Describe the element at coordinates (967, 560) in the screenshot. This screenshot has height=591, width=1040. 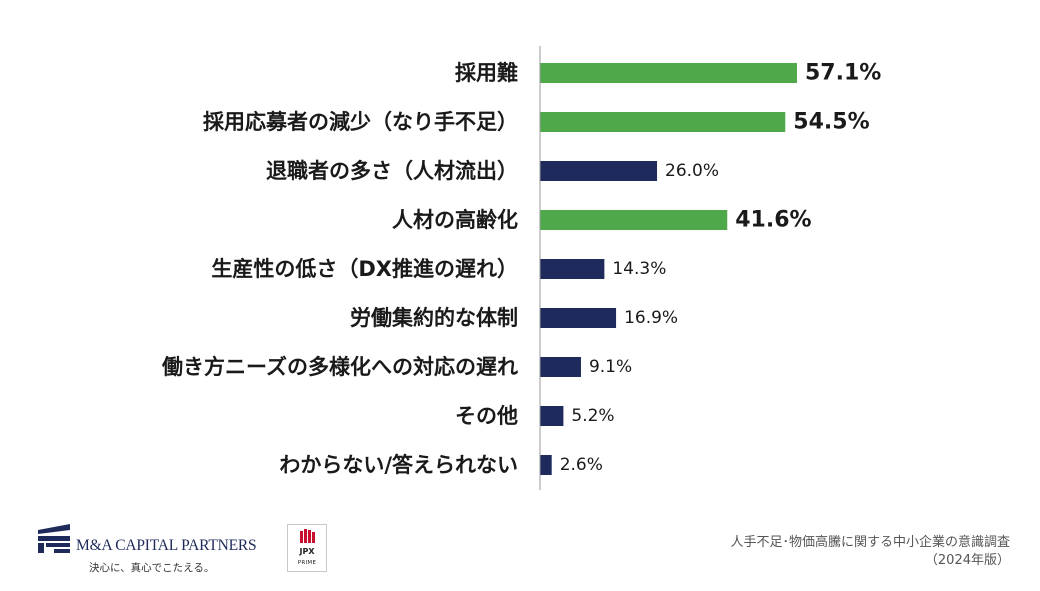
I see `source-year: （2024年版）` at that location.